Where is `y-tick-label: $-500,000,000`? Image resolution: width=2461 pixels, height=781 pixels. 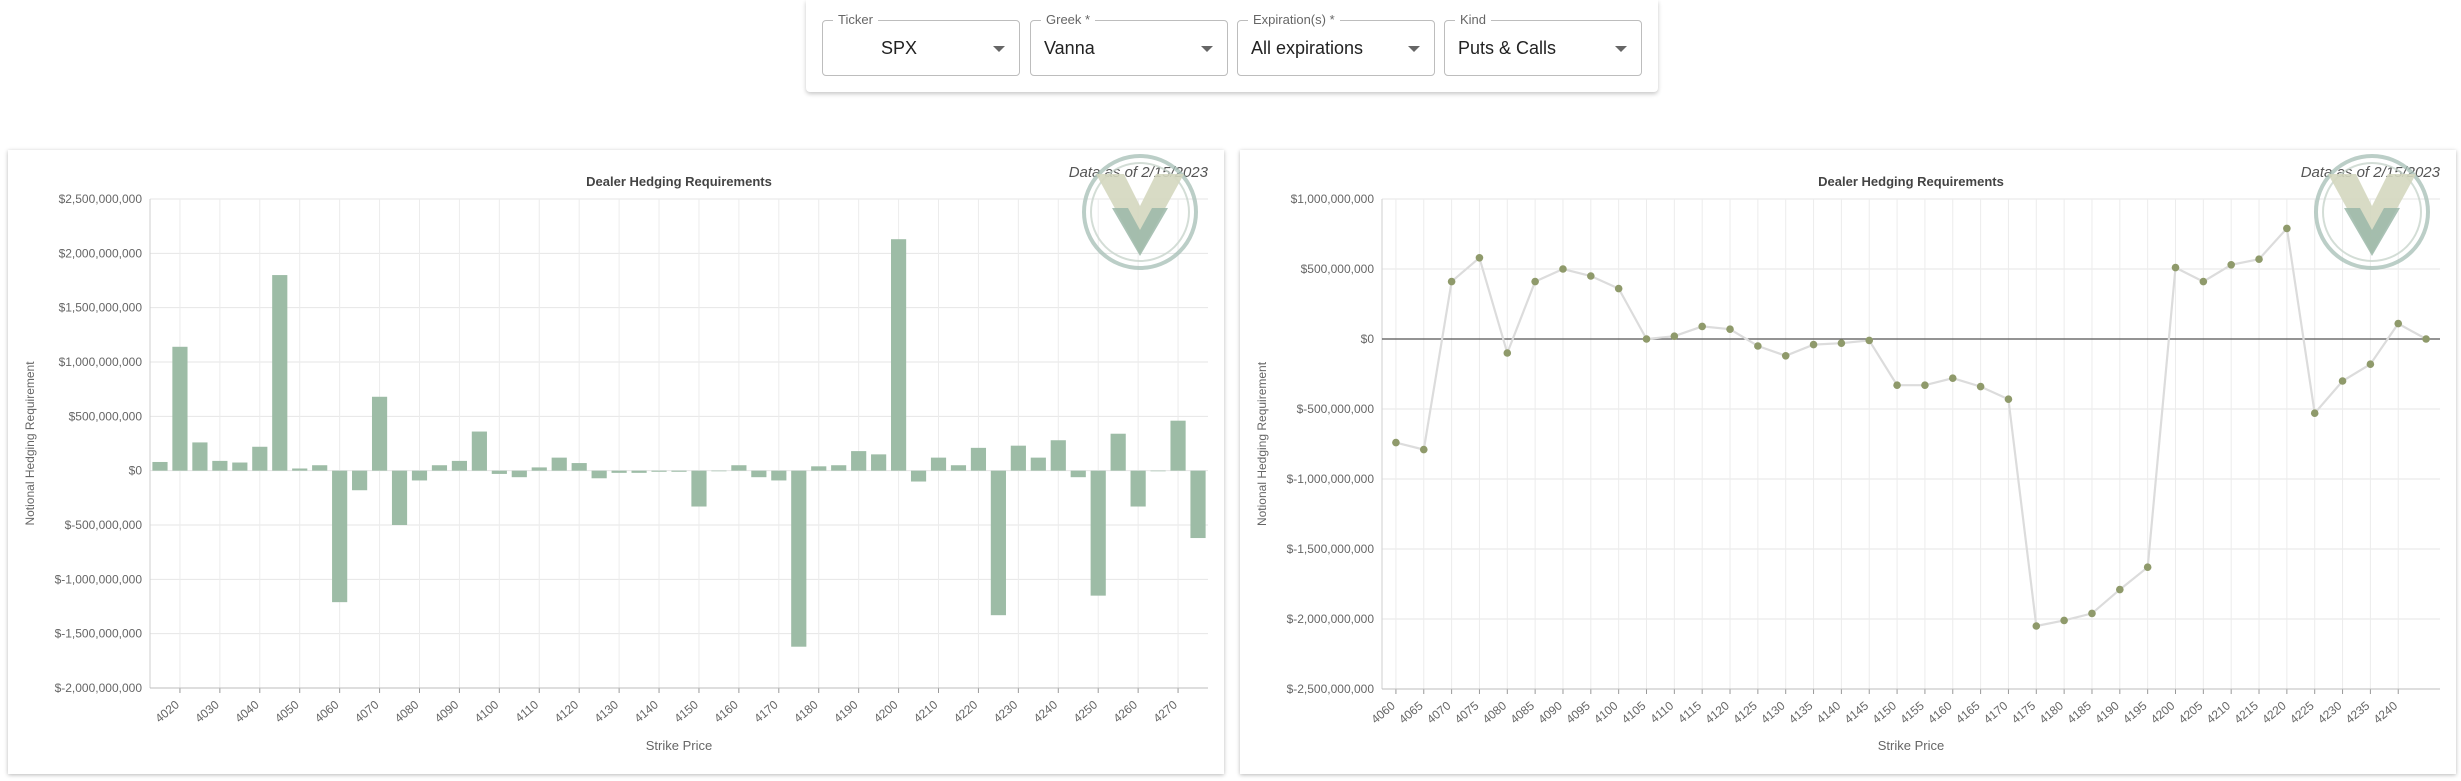 y-tick-label: $-500,000,000 is located at coordinates (104, 525).